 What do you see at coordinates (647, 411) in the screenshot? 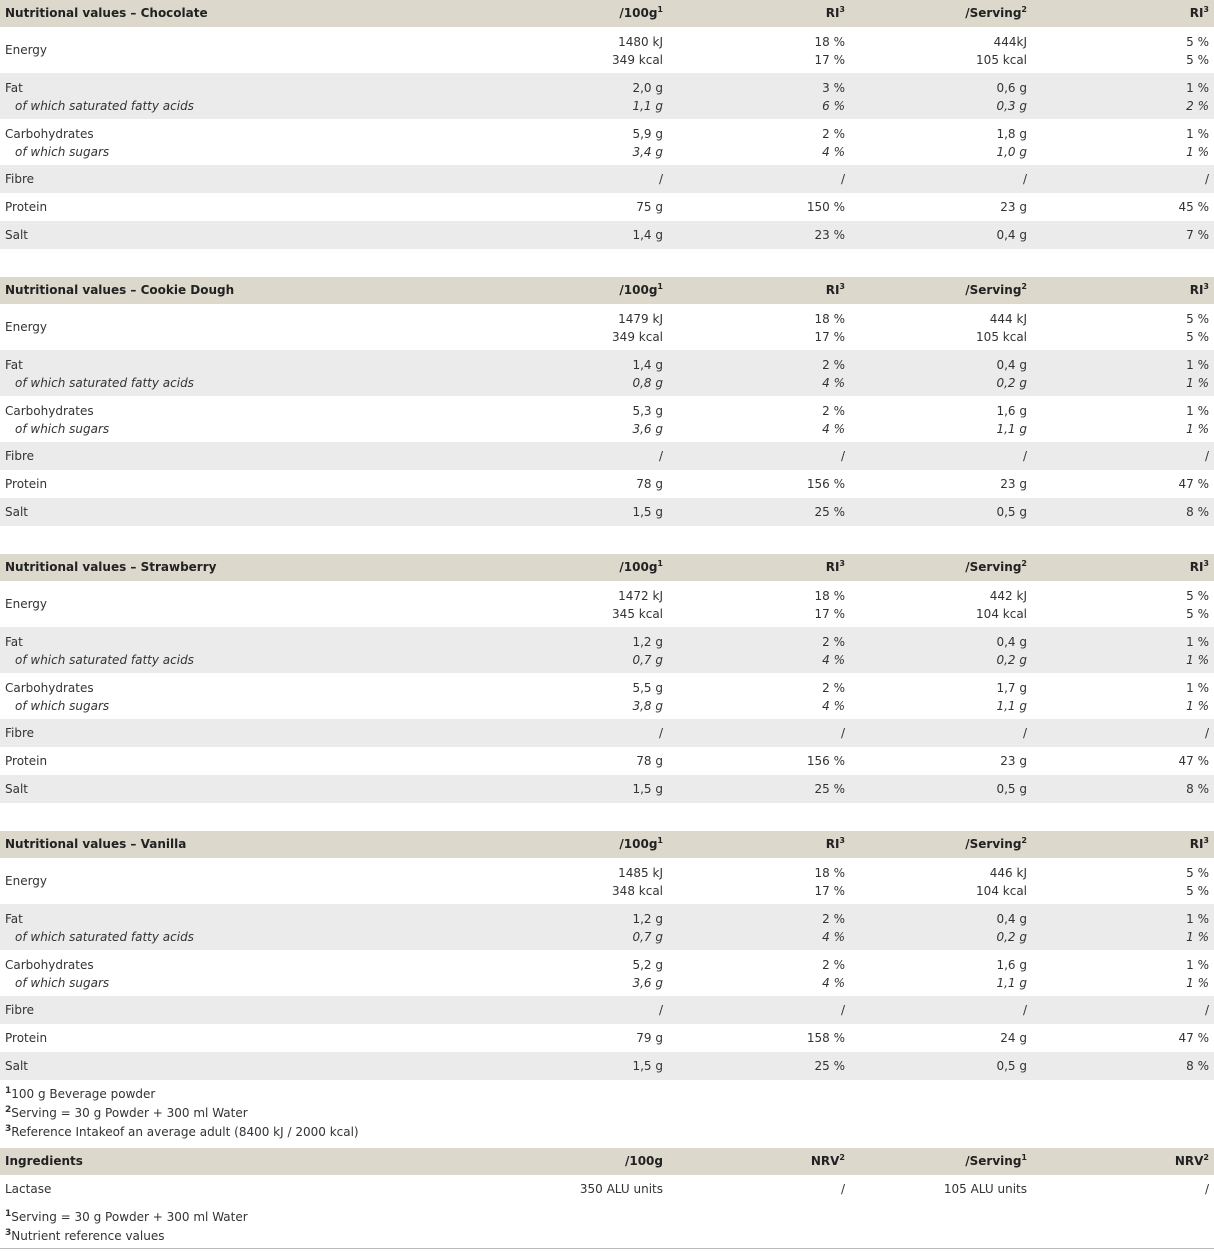
I see `cell-value: 5,3 g` at bounding box center [647, 411].